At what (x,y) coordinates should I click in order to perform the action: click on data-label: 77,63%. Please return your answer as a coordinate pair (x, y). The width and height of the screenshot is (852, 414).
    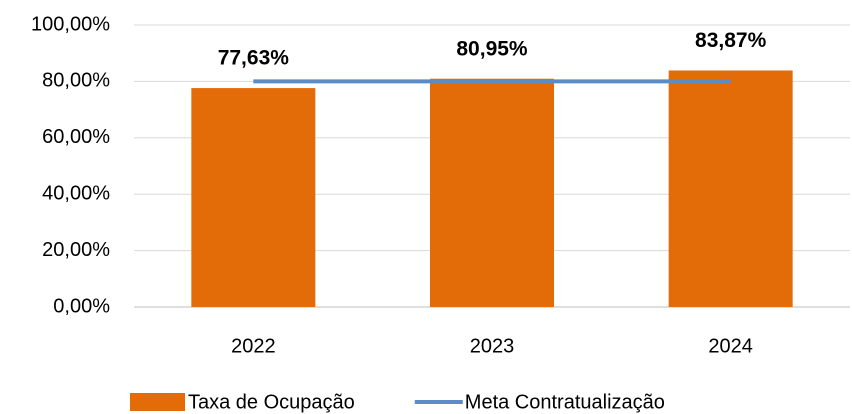
    Looking at the image, I should click on (254, 58).